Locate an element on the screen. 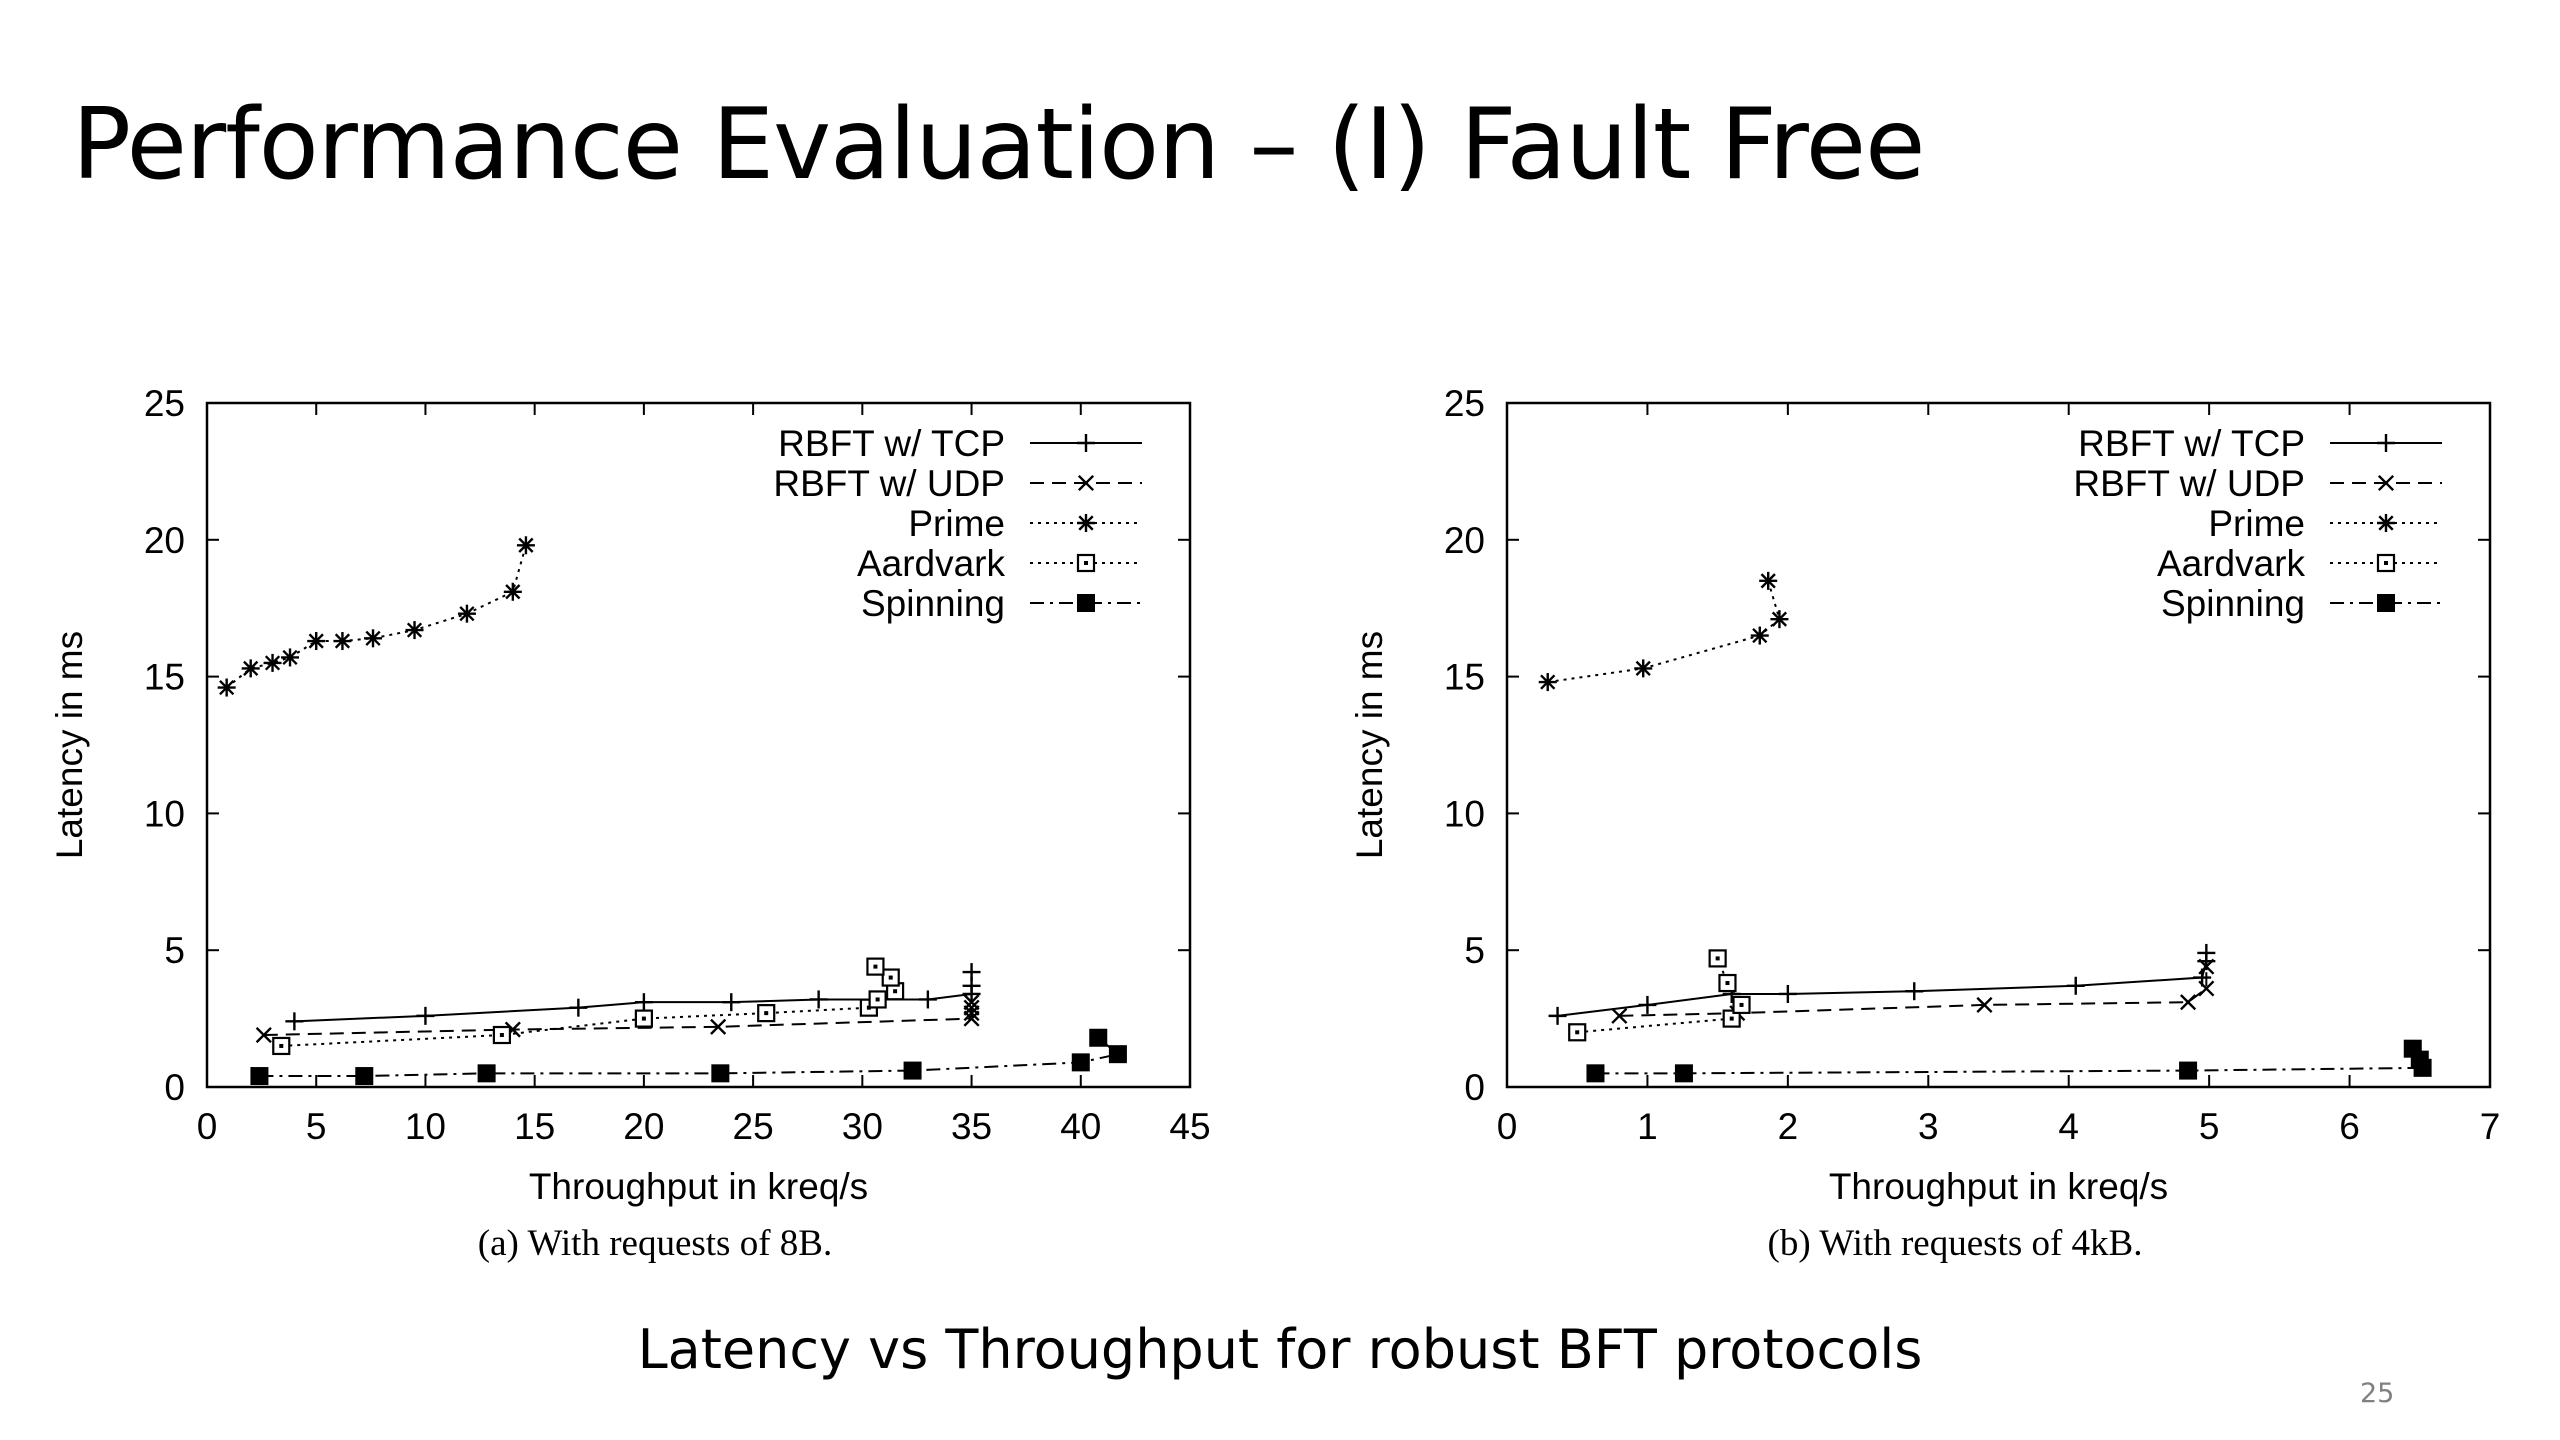  chart-b-y-tick-label-1: 5 is located at coordinates (1474, 950).